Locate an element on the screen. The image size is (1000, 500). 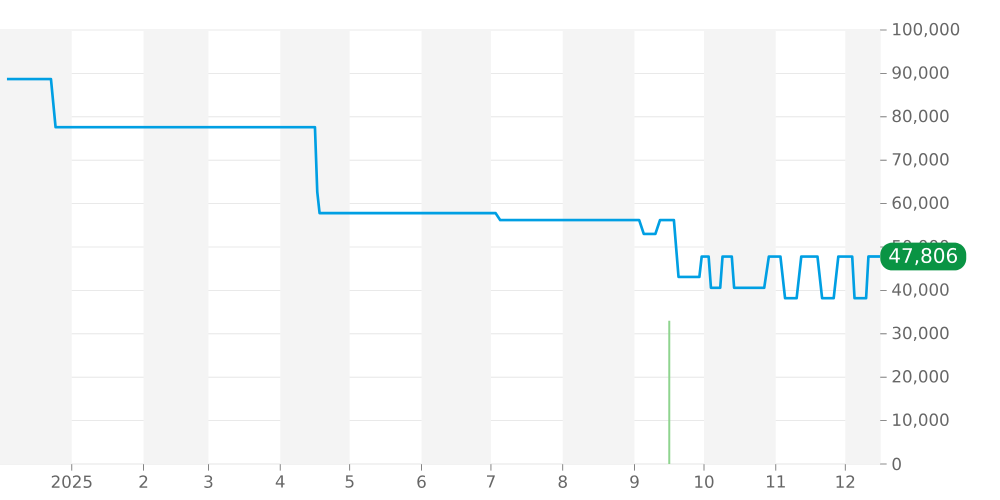
x-tick-label: 12 is located at coordinates (845, 481).